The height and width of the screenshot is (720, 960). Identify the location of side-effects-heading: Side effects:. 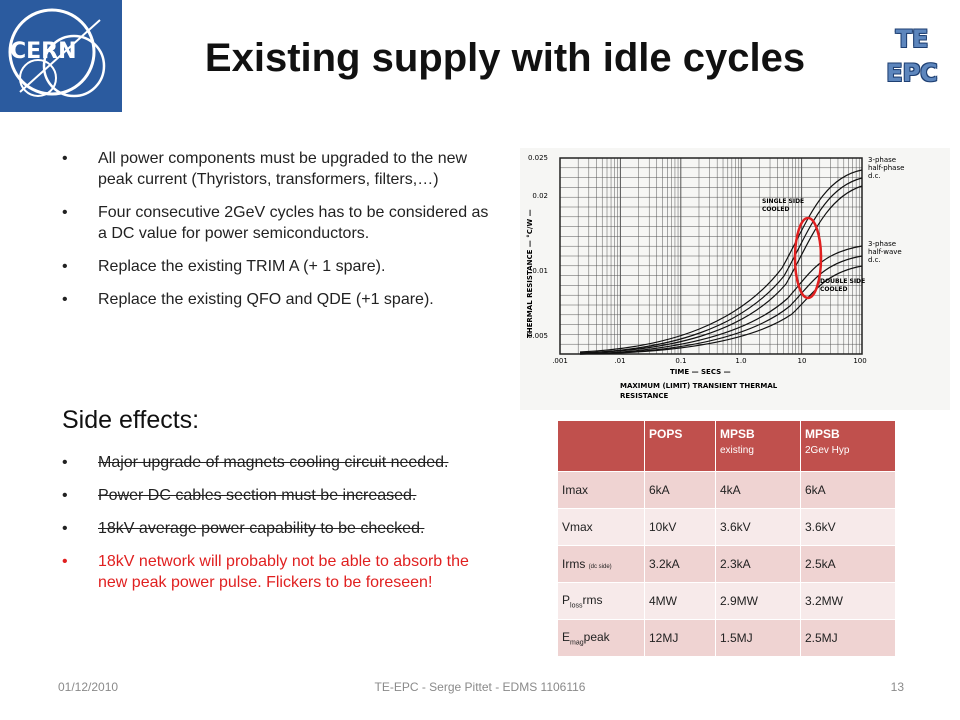
(131, 420).